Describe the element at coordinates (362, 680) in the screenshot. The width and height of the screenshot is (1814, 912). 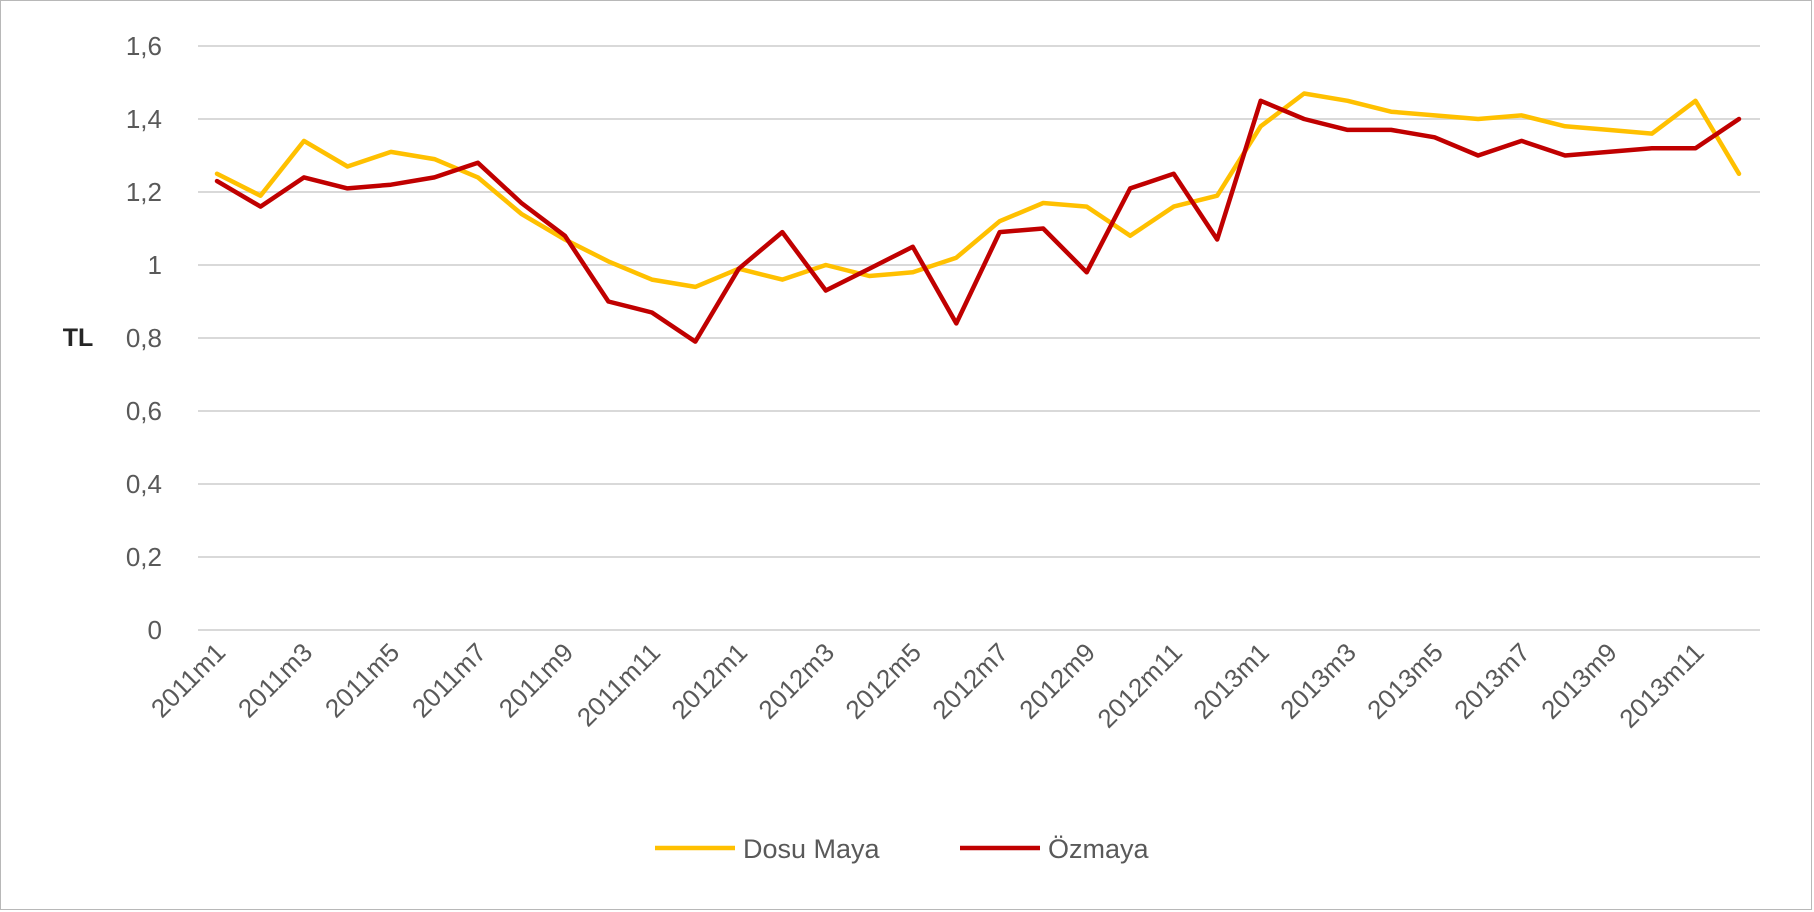
I see `x-tick-label: 2011m5` at that location.